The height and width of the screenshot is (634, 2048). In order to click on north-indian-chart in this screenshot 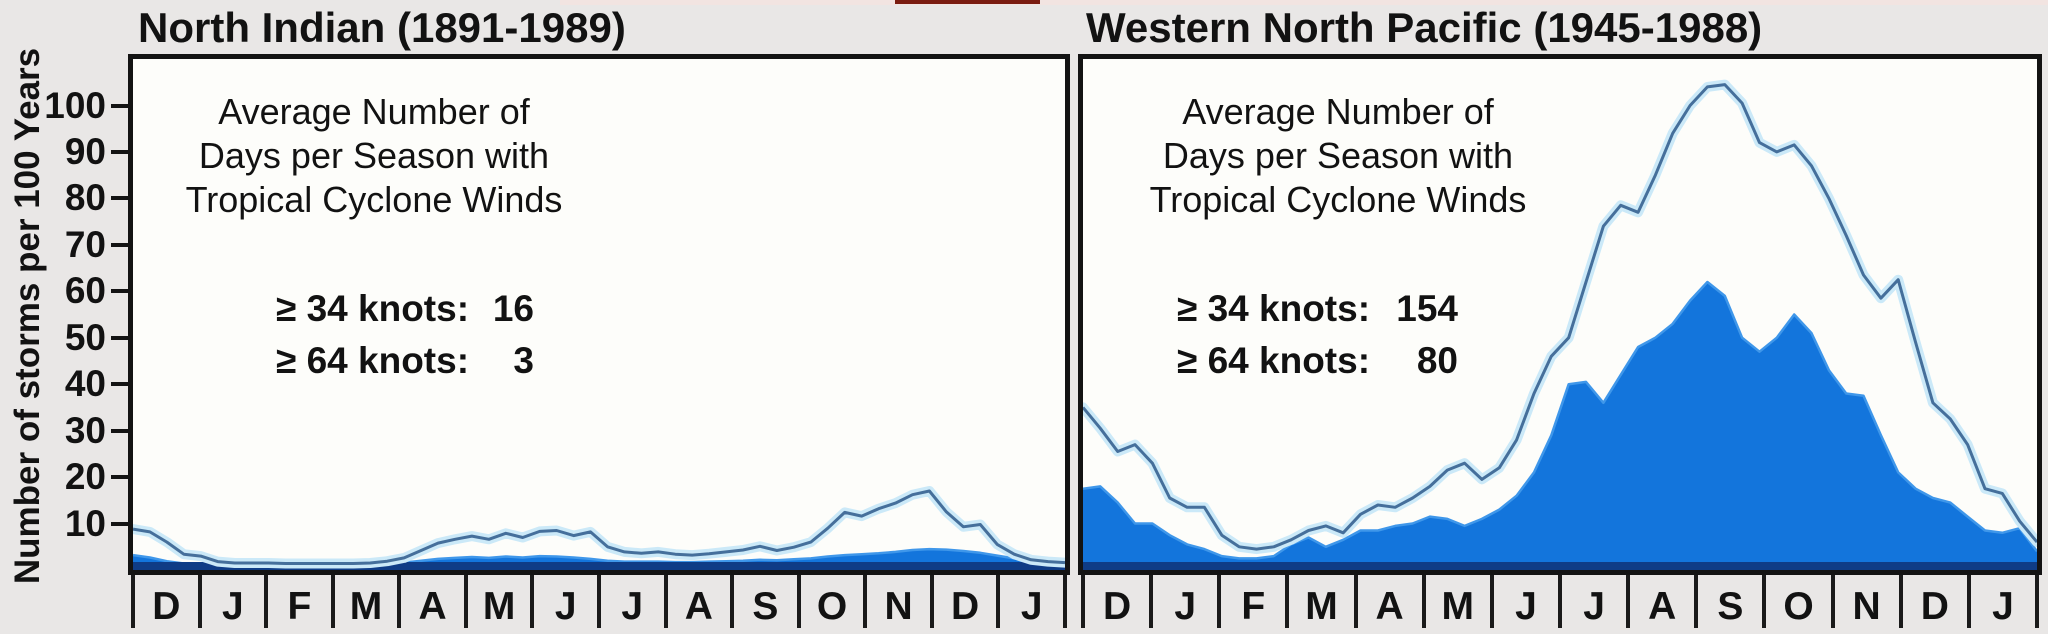, I will do `click(599, 528)`.